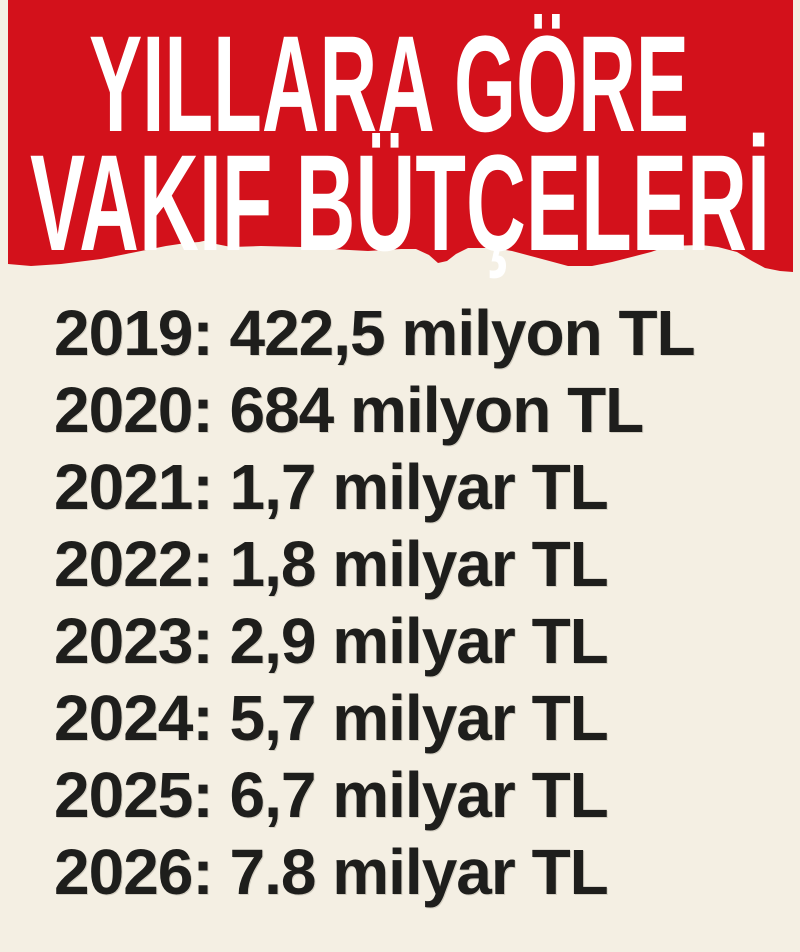  What do you see at coordinates (331, 487) in the screenshot?
I see `budget-row-2021: 2021: 1,7 milyar TL` at bounding box center [331, 487].